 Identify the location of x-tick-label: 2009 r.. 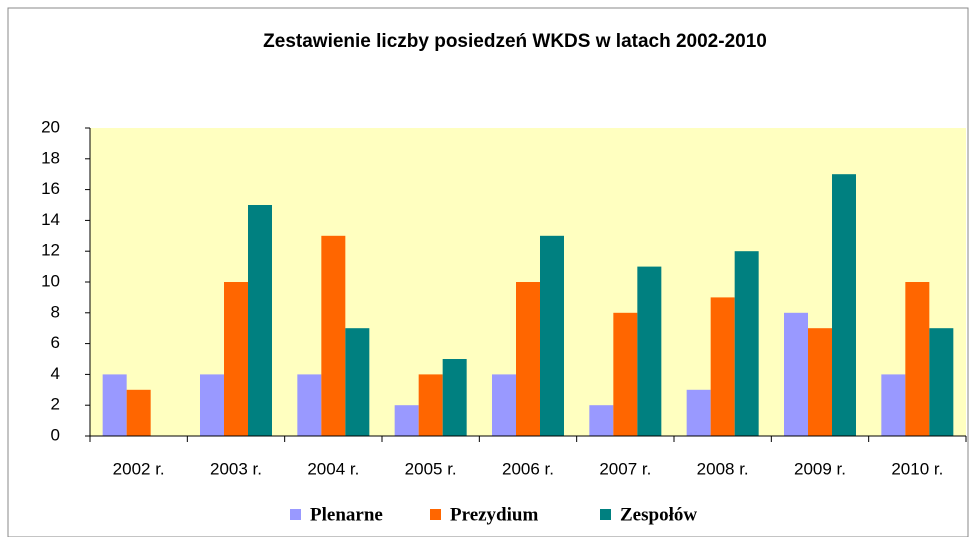
(820, 468).